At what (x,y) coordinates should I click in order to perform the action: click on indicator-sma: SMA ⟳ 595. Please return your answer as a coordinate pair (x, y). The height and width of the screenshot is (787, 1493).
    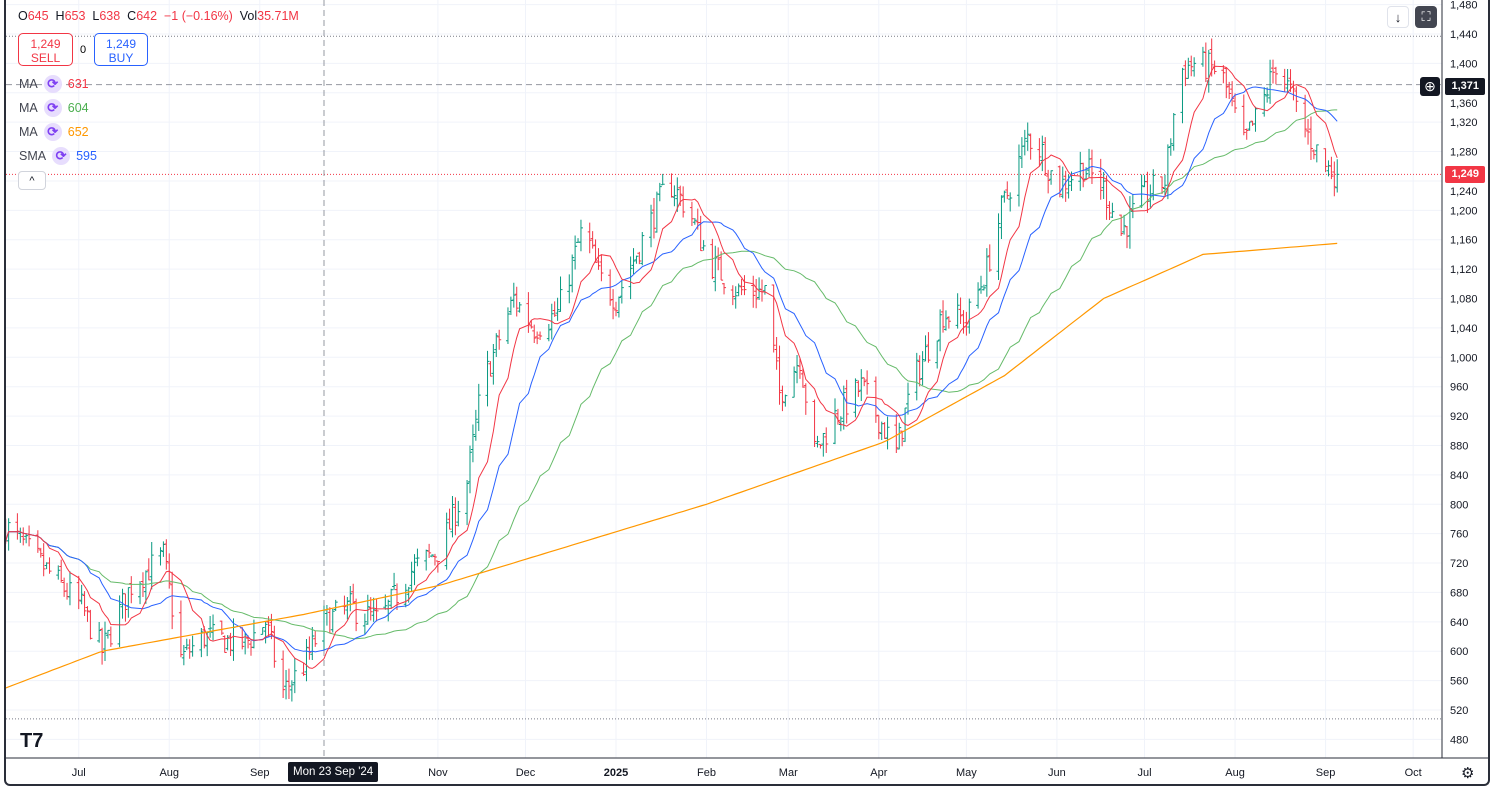
    Looking at the image, I should click on (58, 156).